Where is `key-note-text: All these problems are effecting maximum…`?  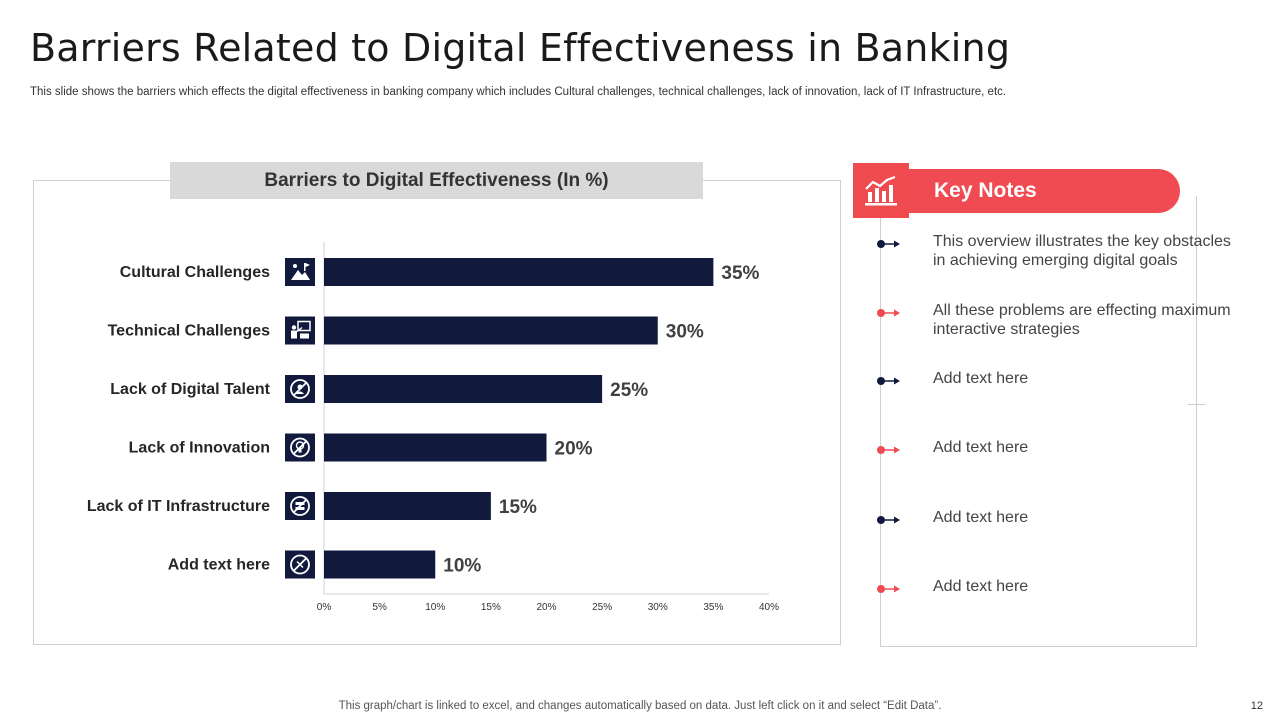 key-note-text: All these problems are effecting maximum… is located at coordinates (1082, 320).